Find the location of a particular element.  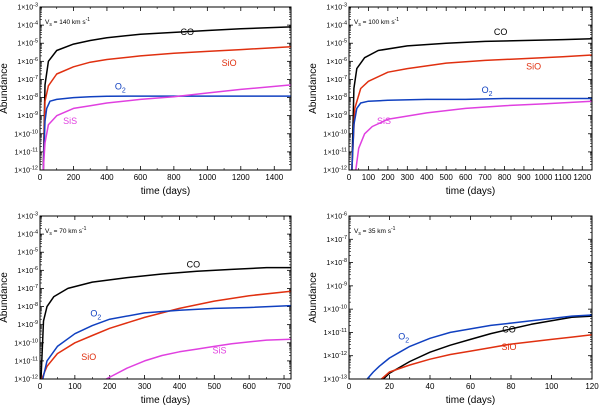

y-tick-label-exponent: -13 is located at coordinates (343, 378).